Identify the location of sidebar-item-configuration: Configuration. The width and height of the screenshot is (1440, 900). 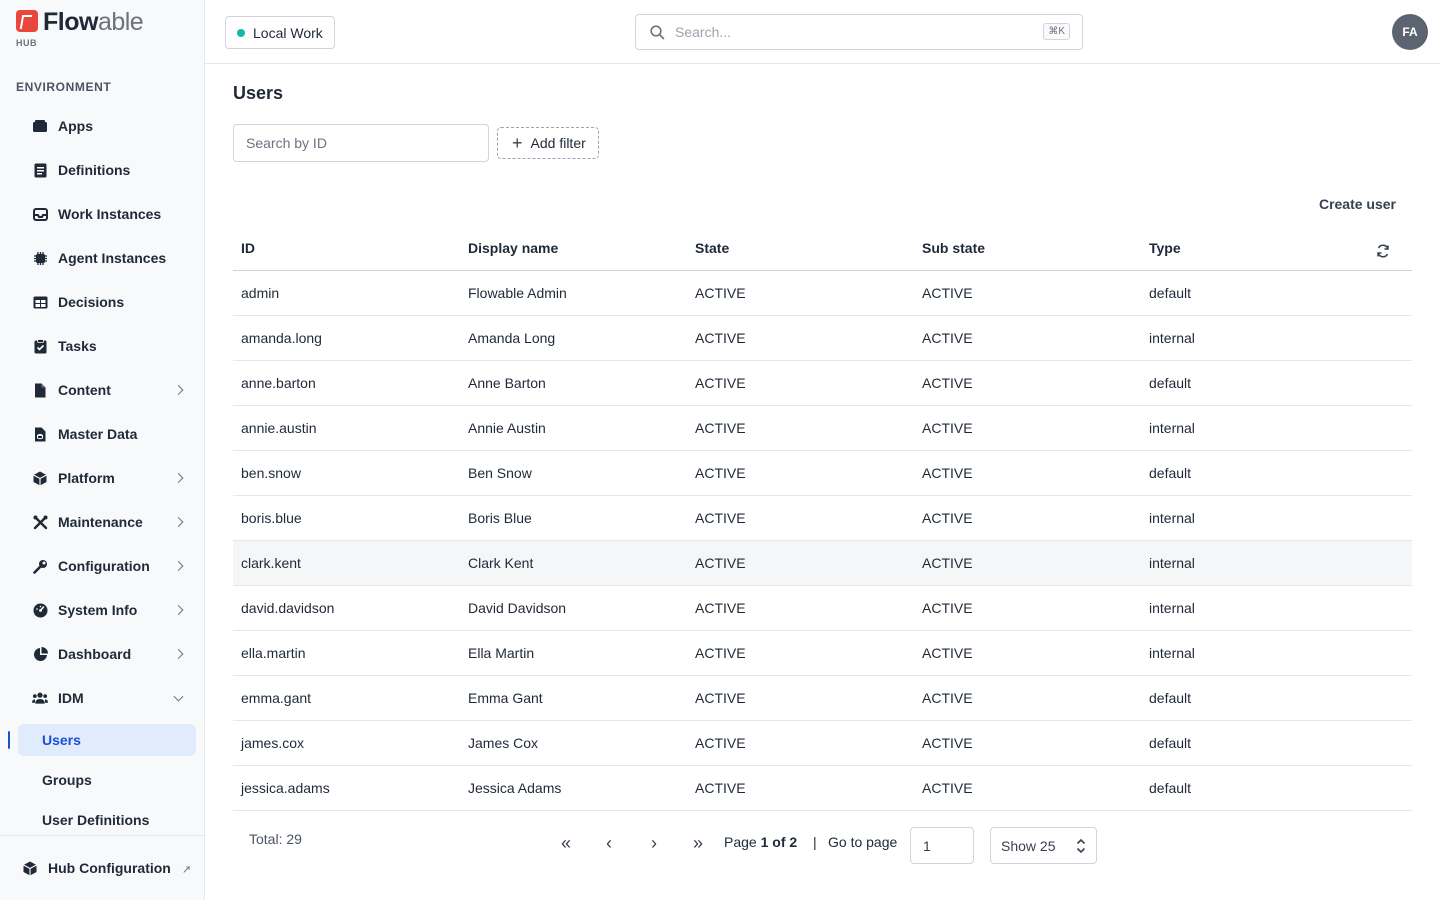
(106, 566).